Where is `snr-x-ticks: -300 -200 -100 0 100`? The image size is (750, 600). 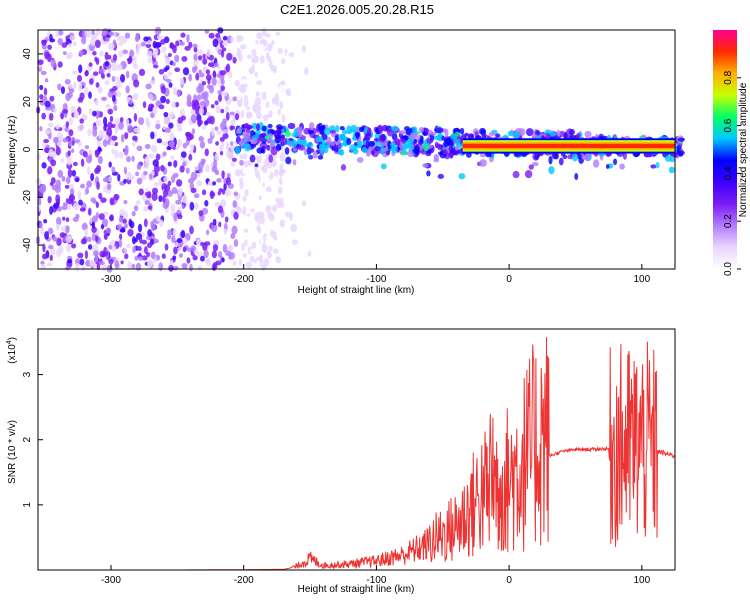 snr-x-ticks: -300 -200 -100 0 100 is located at coordinates (376, 575).